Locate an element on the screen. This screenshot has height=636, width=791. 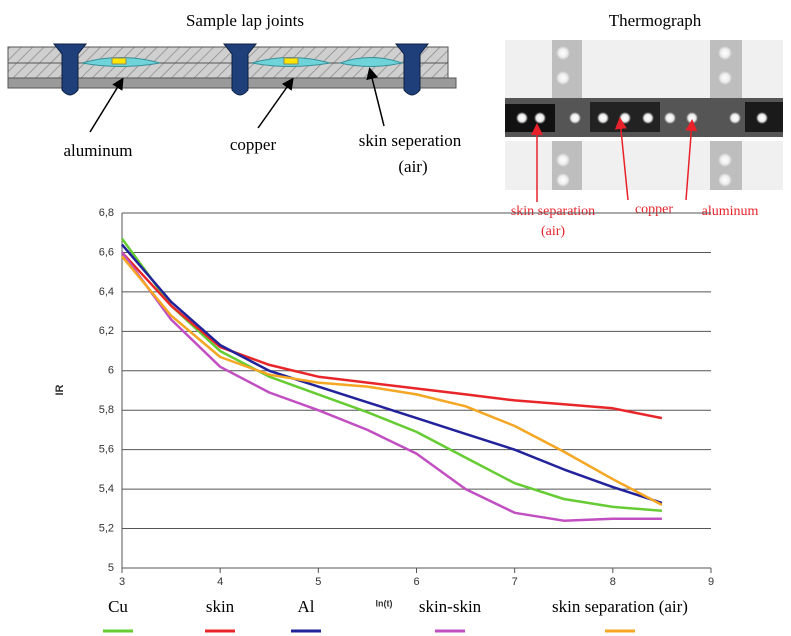
x-tick-label: 9 is located at coordinates (711, 582).